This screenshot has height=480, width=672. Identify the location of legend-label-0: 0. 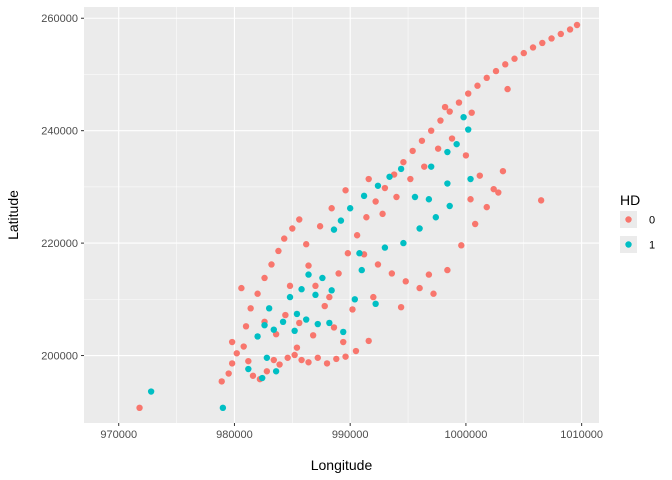
(652, 221).